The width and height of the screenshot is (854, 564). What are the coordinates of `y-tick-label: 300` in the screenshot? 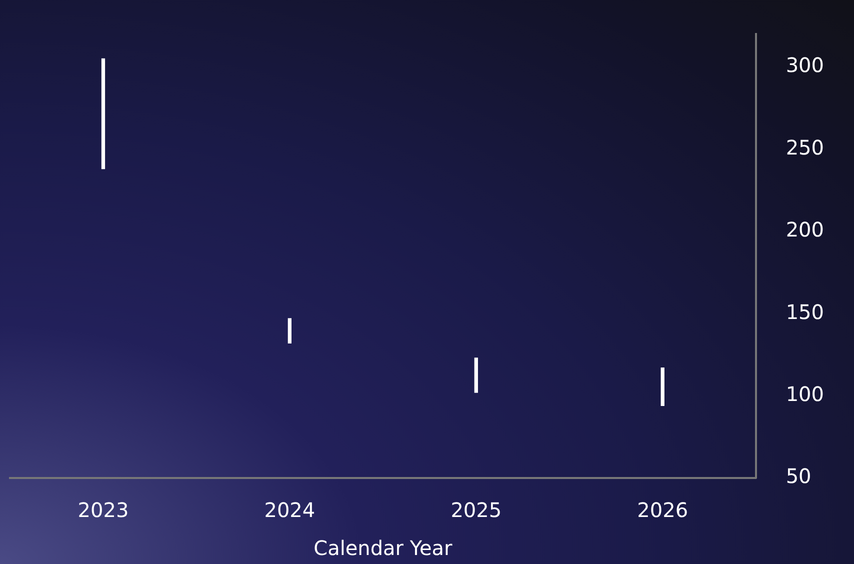 It's located at (805, 65).